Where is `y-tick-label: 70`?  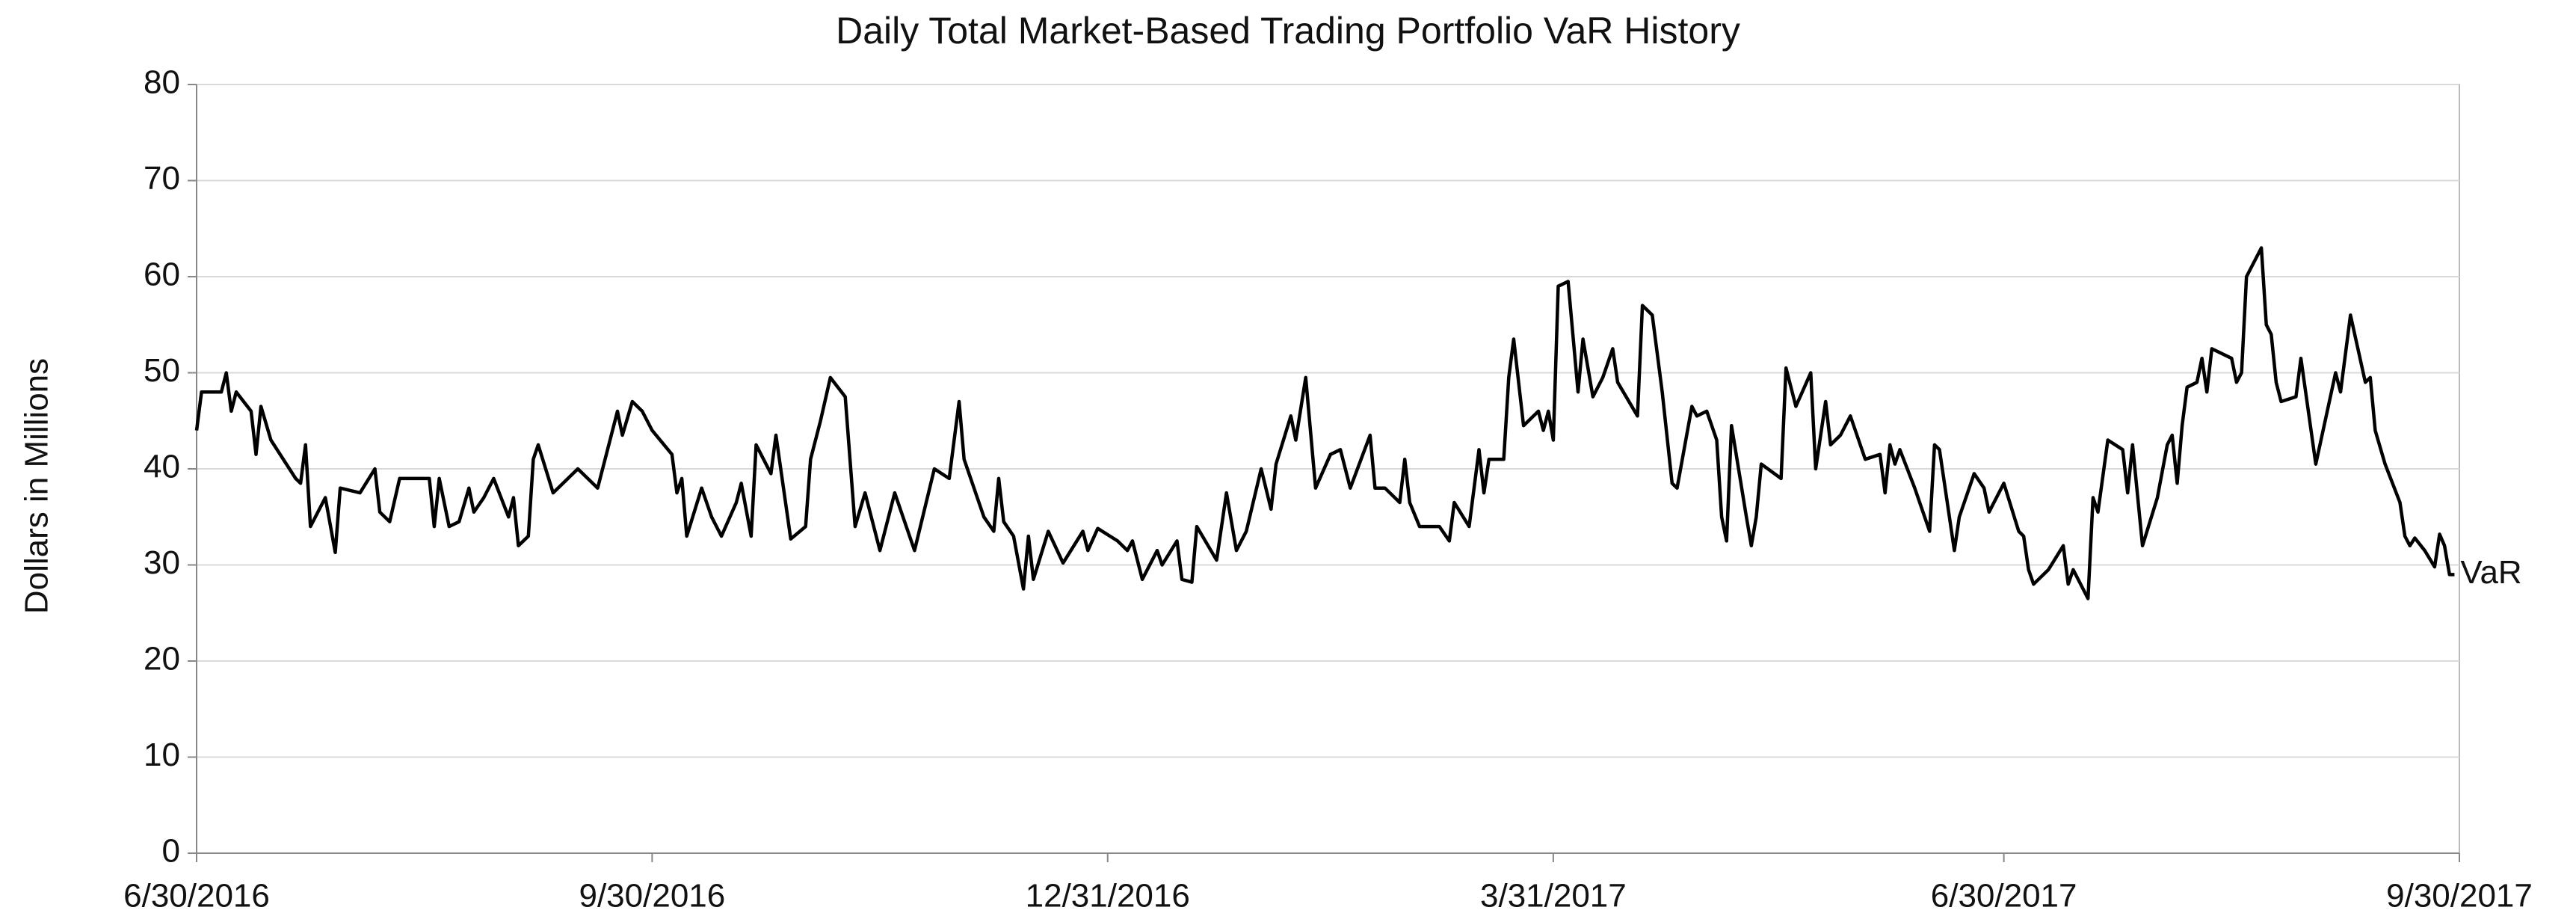 y-tick-label: 70 is located at coordinates (162, 178).